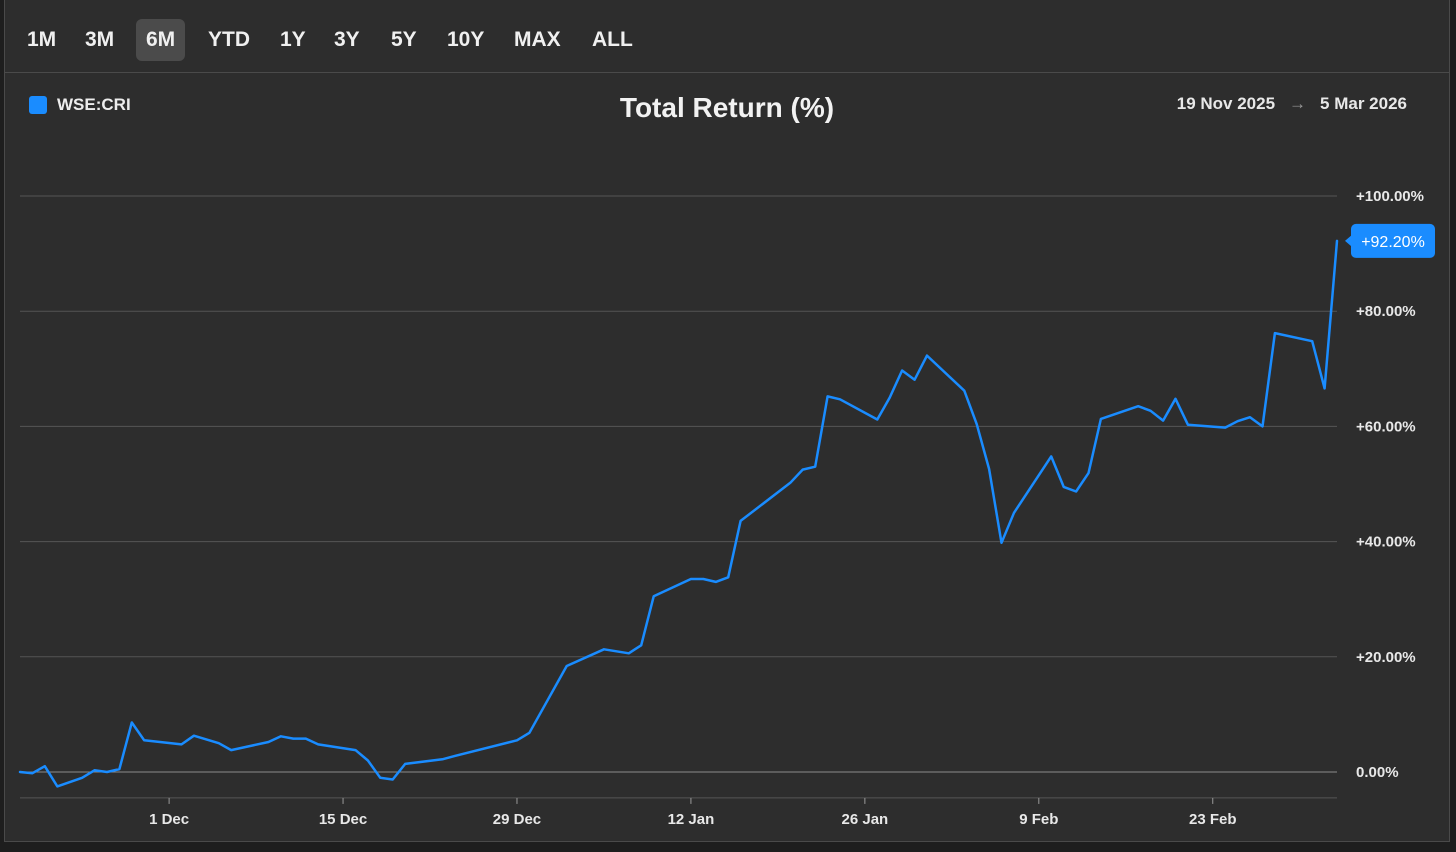 The height and width of the screenshot is (852, 1456). What do you see at coordinates (865, 819) in the screenshot?
I see `x-tick-label: 26 Jan` at bounding box center [865, 819].